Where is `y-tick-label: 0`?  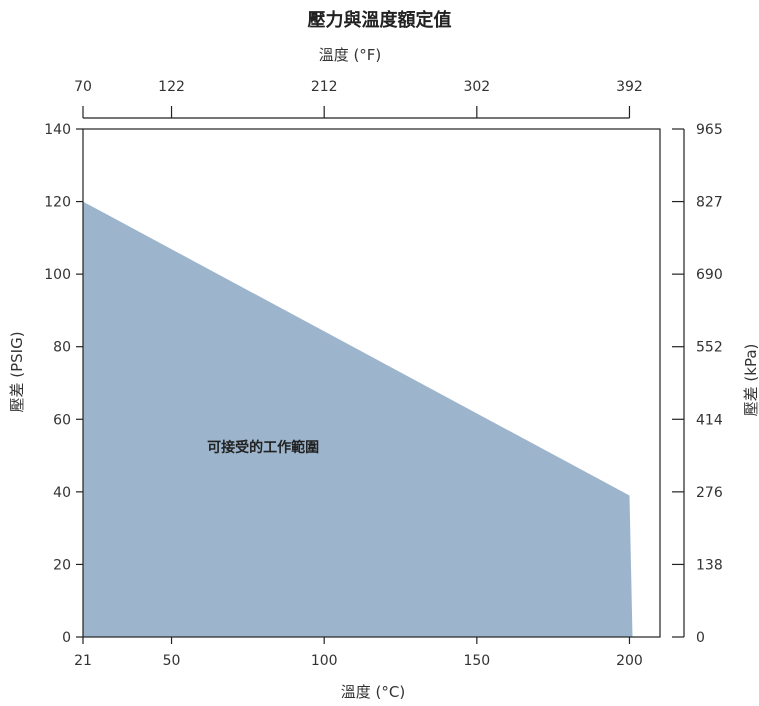 y-tick-label: 0 is located at coordinates (66, 638).